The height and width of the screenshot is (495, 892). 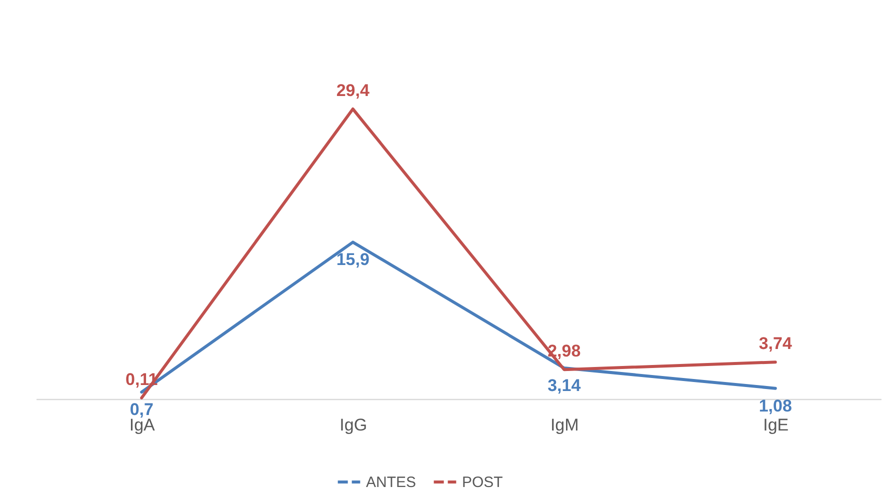 I want to click on x-tick-label: IgE, so click(x=776, y=425).